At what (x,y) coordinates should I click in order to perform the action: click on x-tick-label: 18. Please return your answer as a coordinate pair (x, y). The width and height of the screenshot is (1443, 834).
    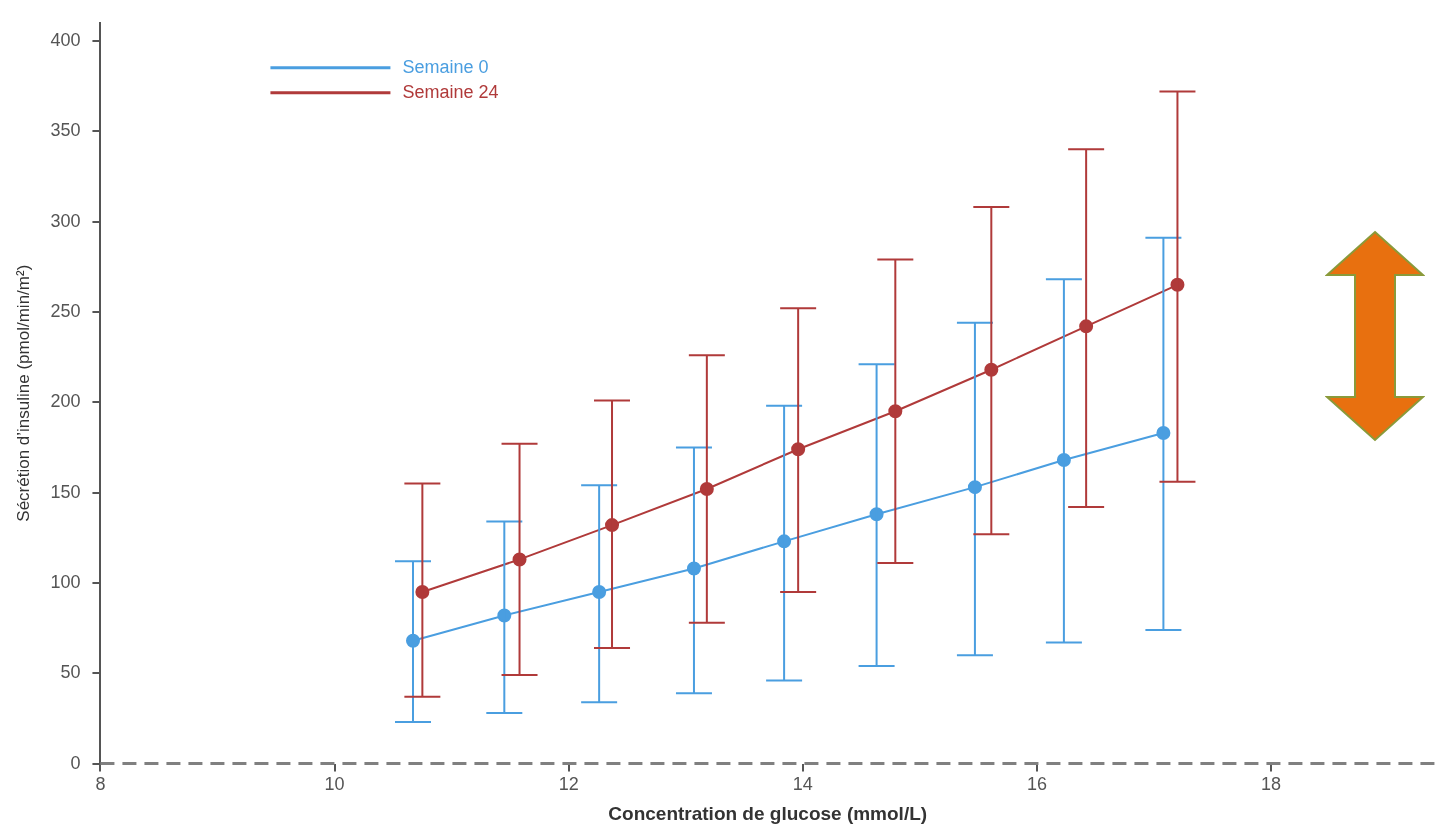
    Looking at the image, I should click on (1271, 784).